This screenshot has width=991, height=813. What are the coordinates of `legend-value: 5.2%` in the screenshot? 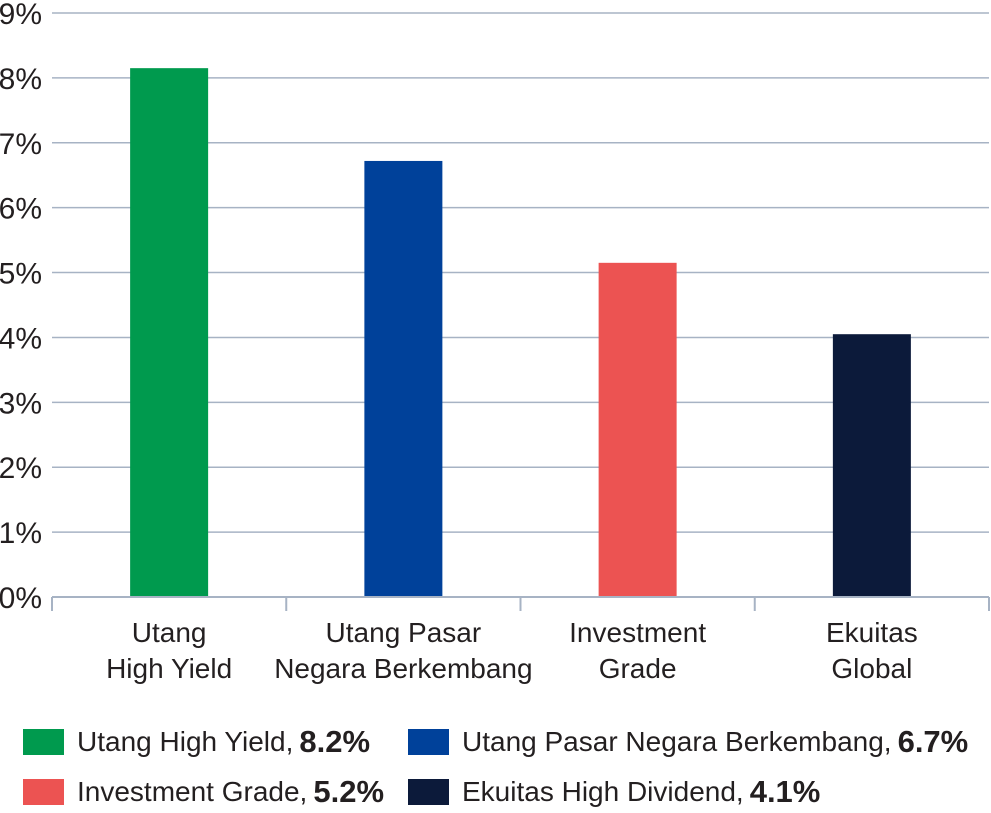 It's located at (349, 791).